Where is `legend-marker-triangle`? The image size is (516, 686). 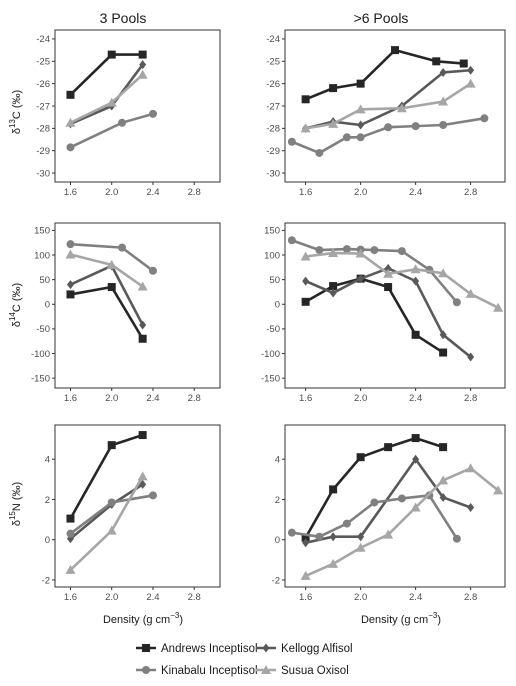 legend-marker-triangle is located at coordinates (266, 669).